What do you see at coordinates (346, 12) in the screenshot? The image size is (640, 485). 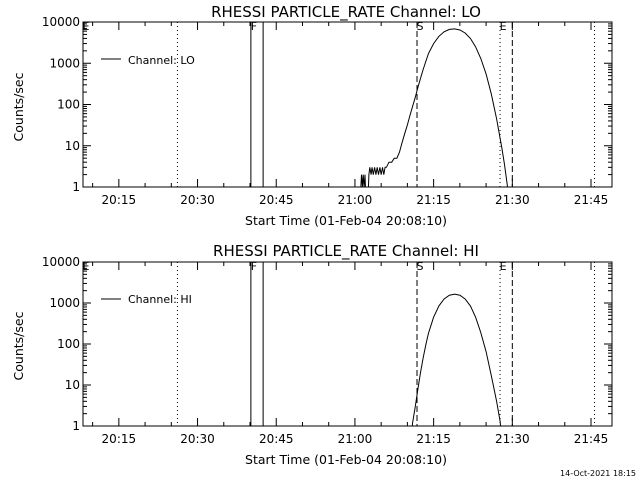 I see `chart-title: RHESSI PARTICLE_RATE Channel: LO` at bounding box center [346, 12].